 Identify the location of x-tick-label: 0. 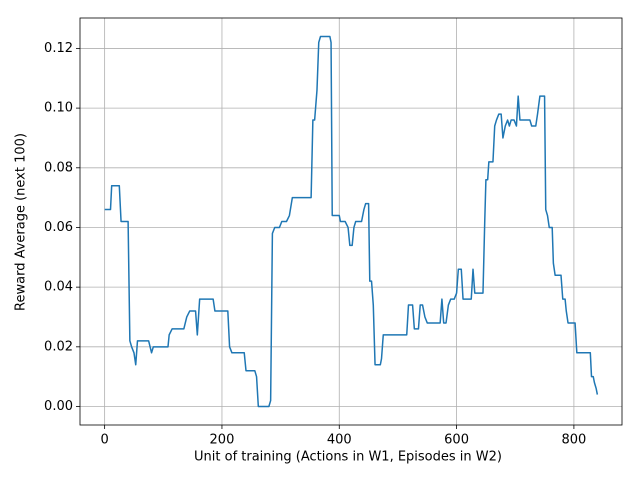
(104, 440).